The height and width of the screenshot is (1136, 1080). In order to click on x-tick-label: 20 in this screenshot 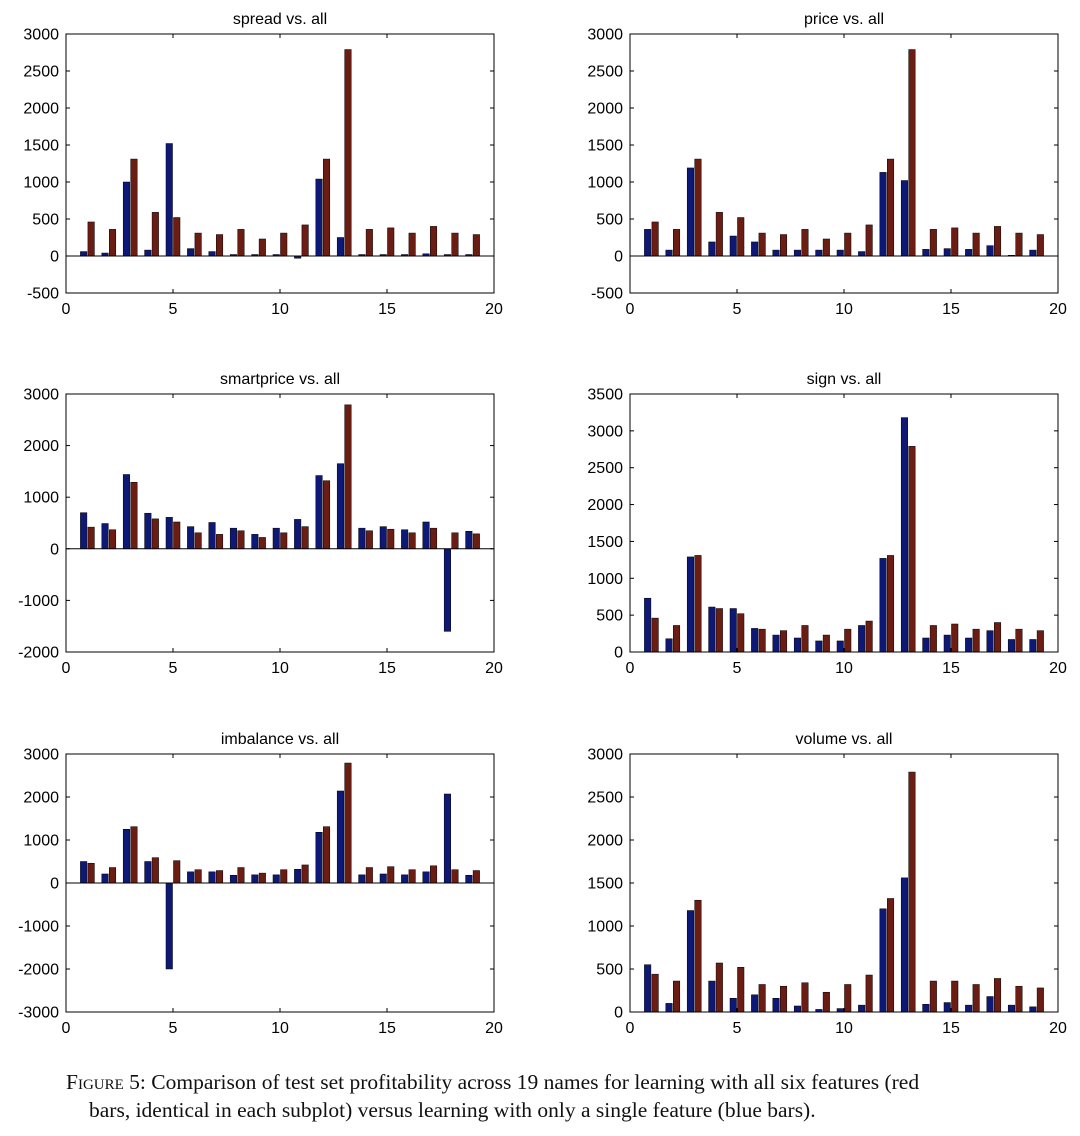, I will do `click(1058, 668)`.